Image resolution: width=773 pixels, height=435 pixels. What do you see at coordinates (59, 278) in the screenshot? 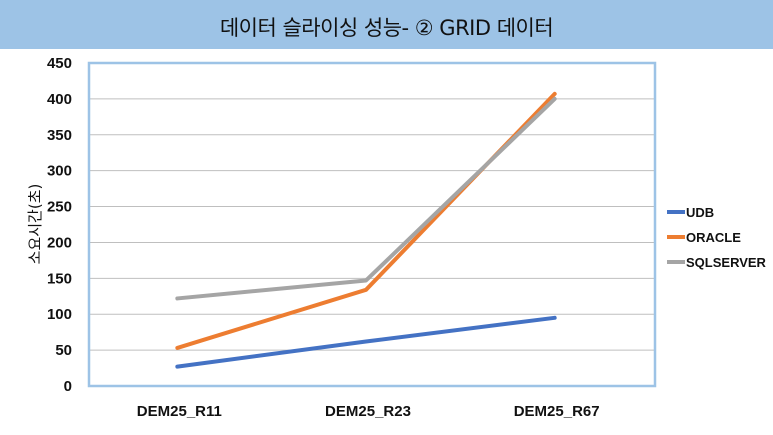
I see `y-tick-label: 150` at bounding box center [59, 278].